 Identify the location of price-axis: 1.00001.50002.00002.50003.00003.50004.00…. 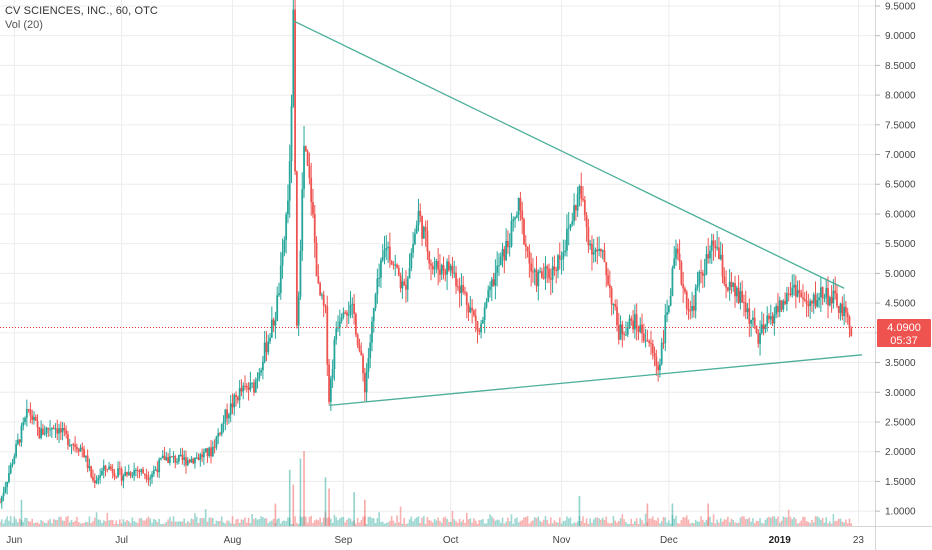
(895, 259).